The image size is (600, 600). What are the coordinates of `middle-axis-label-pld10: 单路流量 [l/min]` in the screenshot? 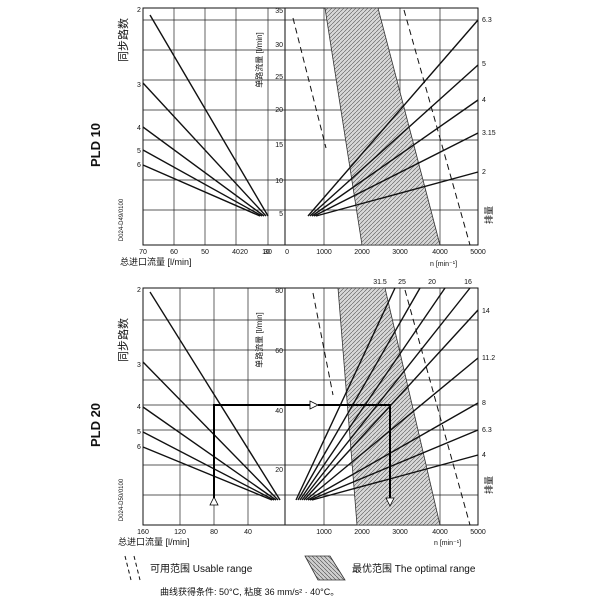 It's located at (259, 60).